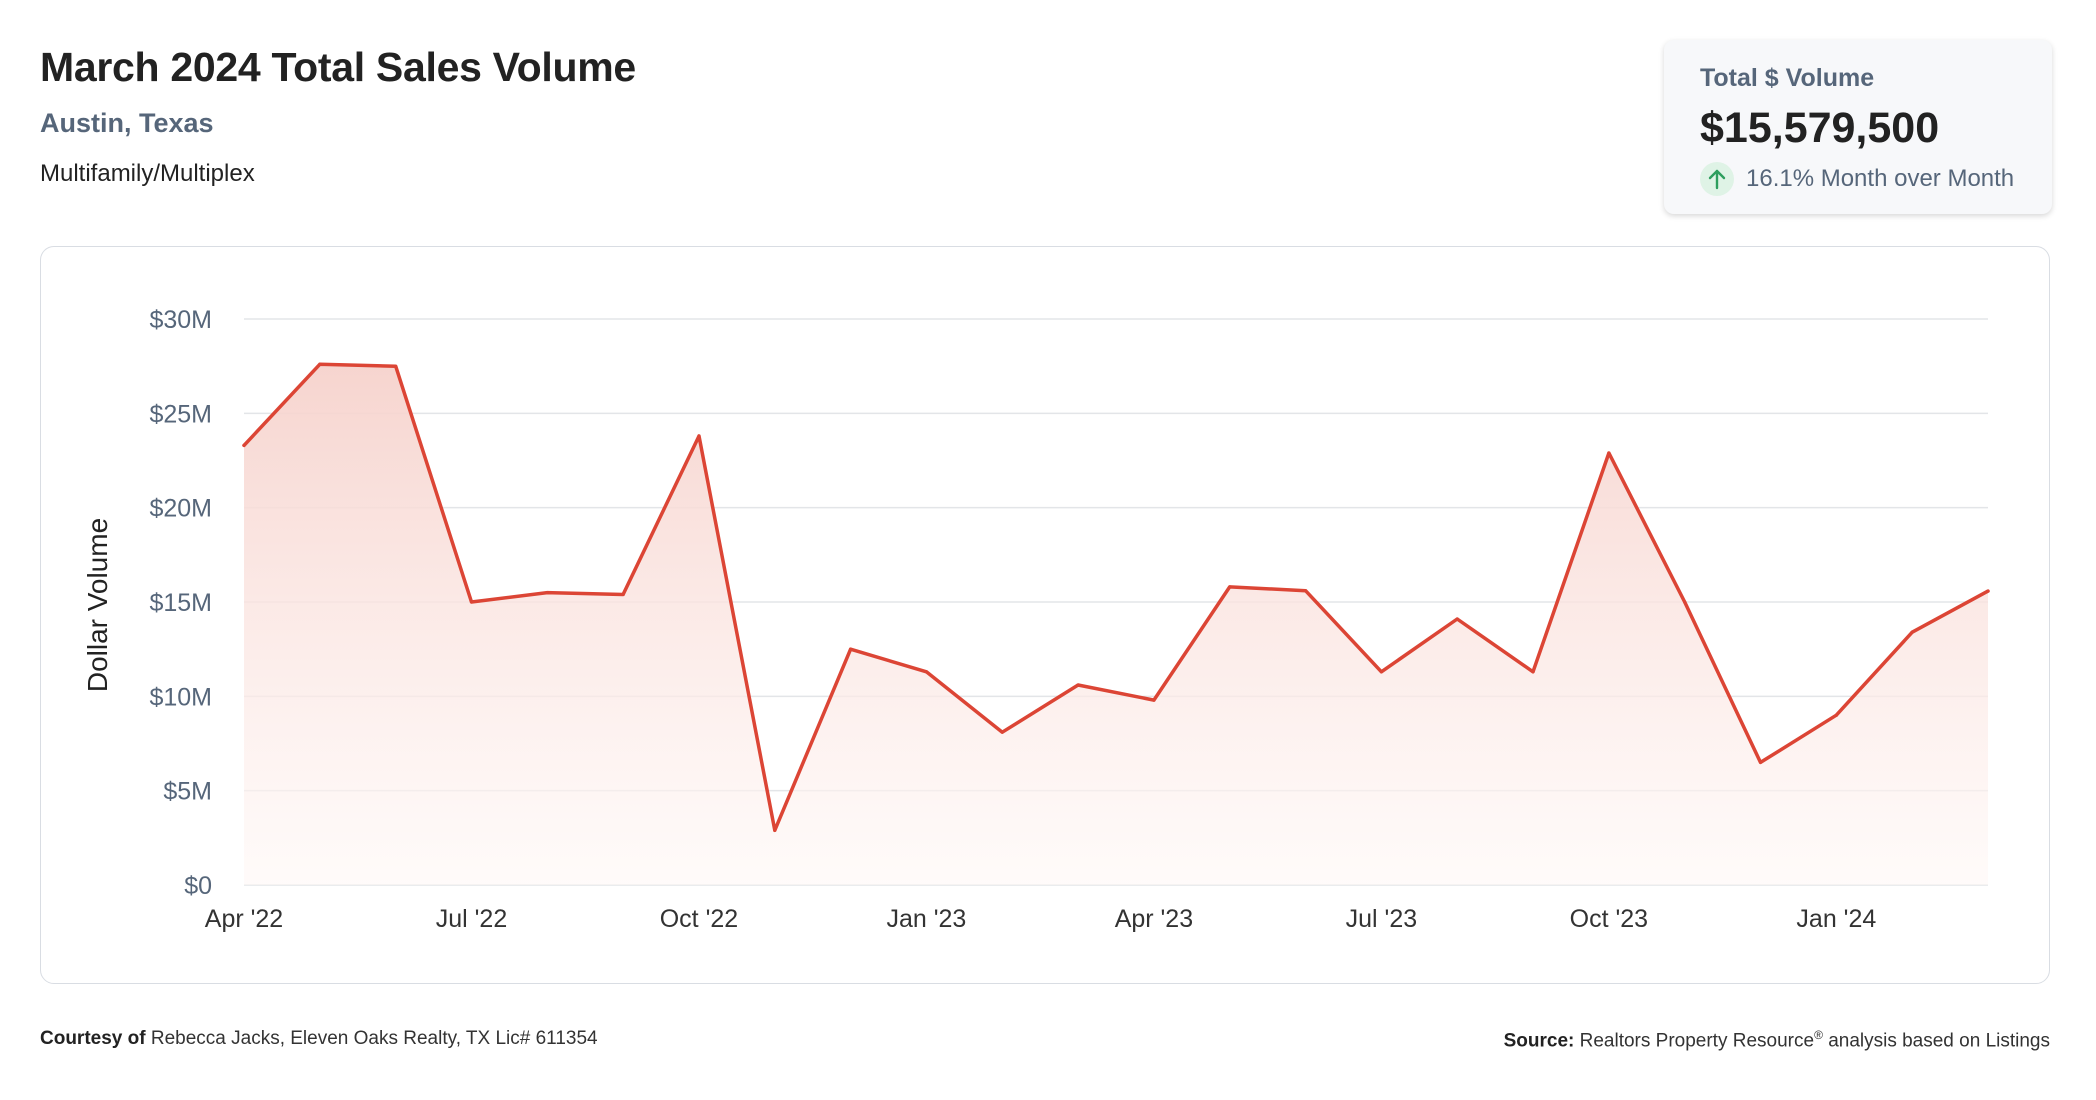 This screenshot has width=2096, height=1100. I want to click on y-tick-label: $15M, so click(180, 603).